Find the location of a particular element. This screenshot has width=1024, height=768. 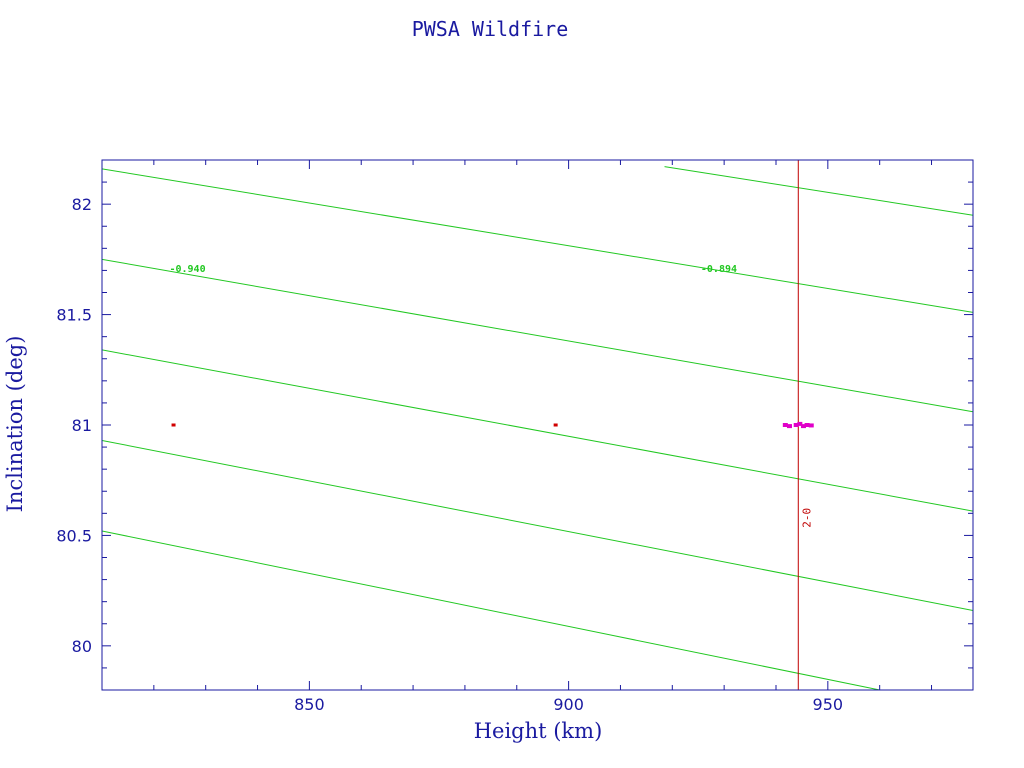

contour-label: -0.894 is located at coordinates (719, 269).